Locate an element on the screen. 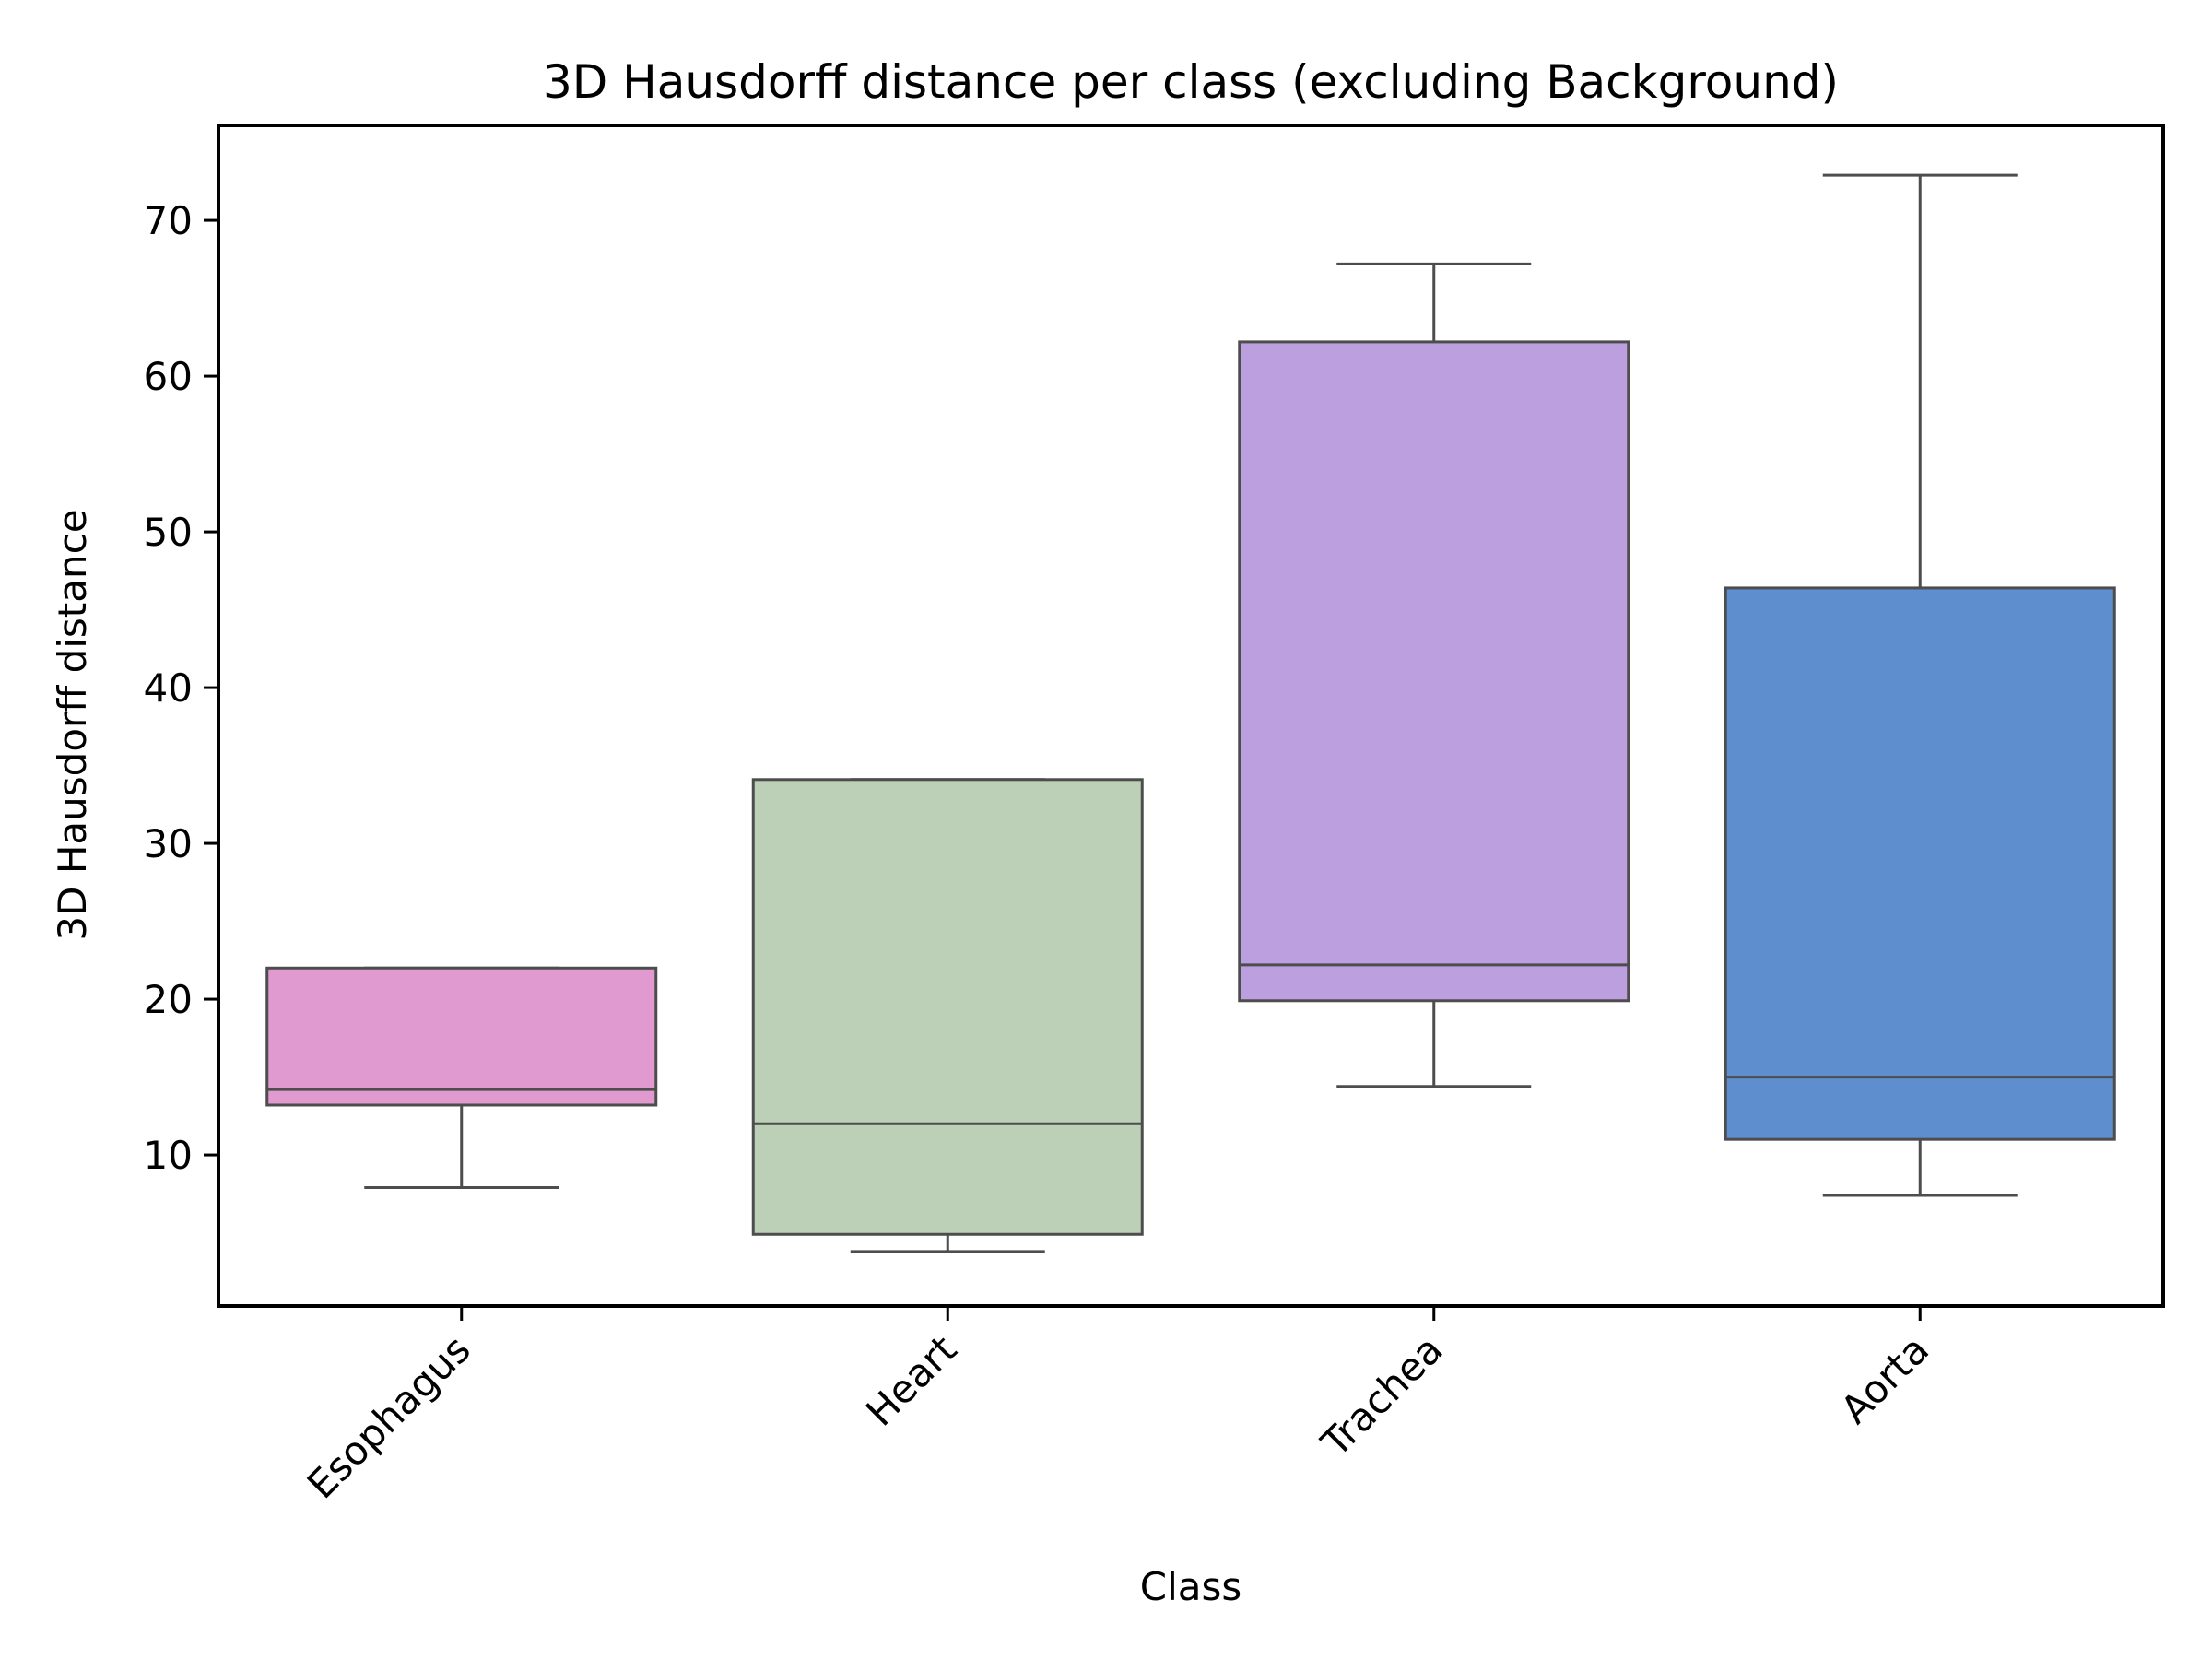  y-tick-label: 70 is located at coordinates (168, 220).